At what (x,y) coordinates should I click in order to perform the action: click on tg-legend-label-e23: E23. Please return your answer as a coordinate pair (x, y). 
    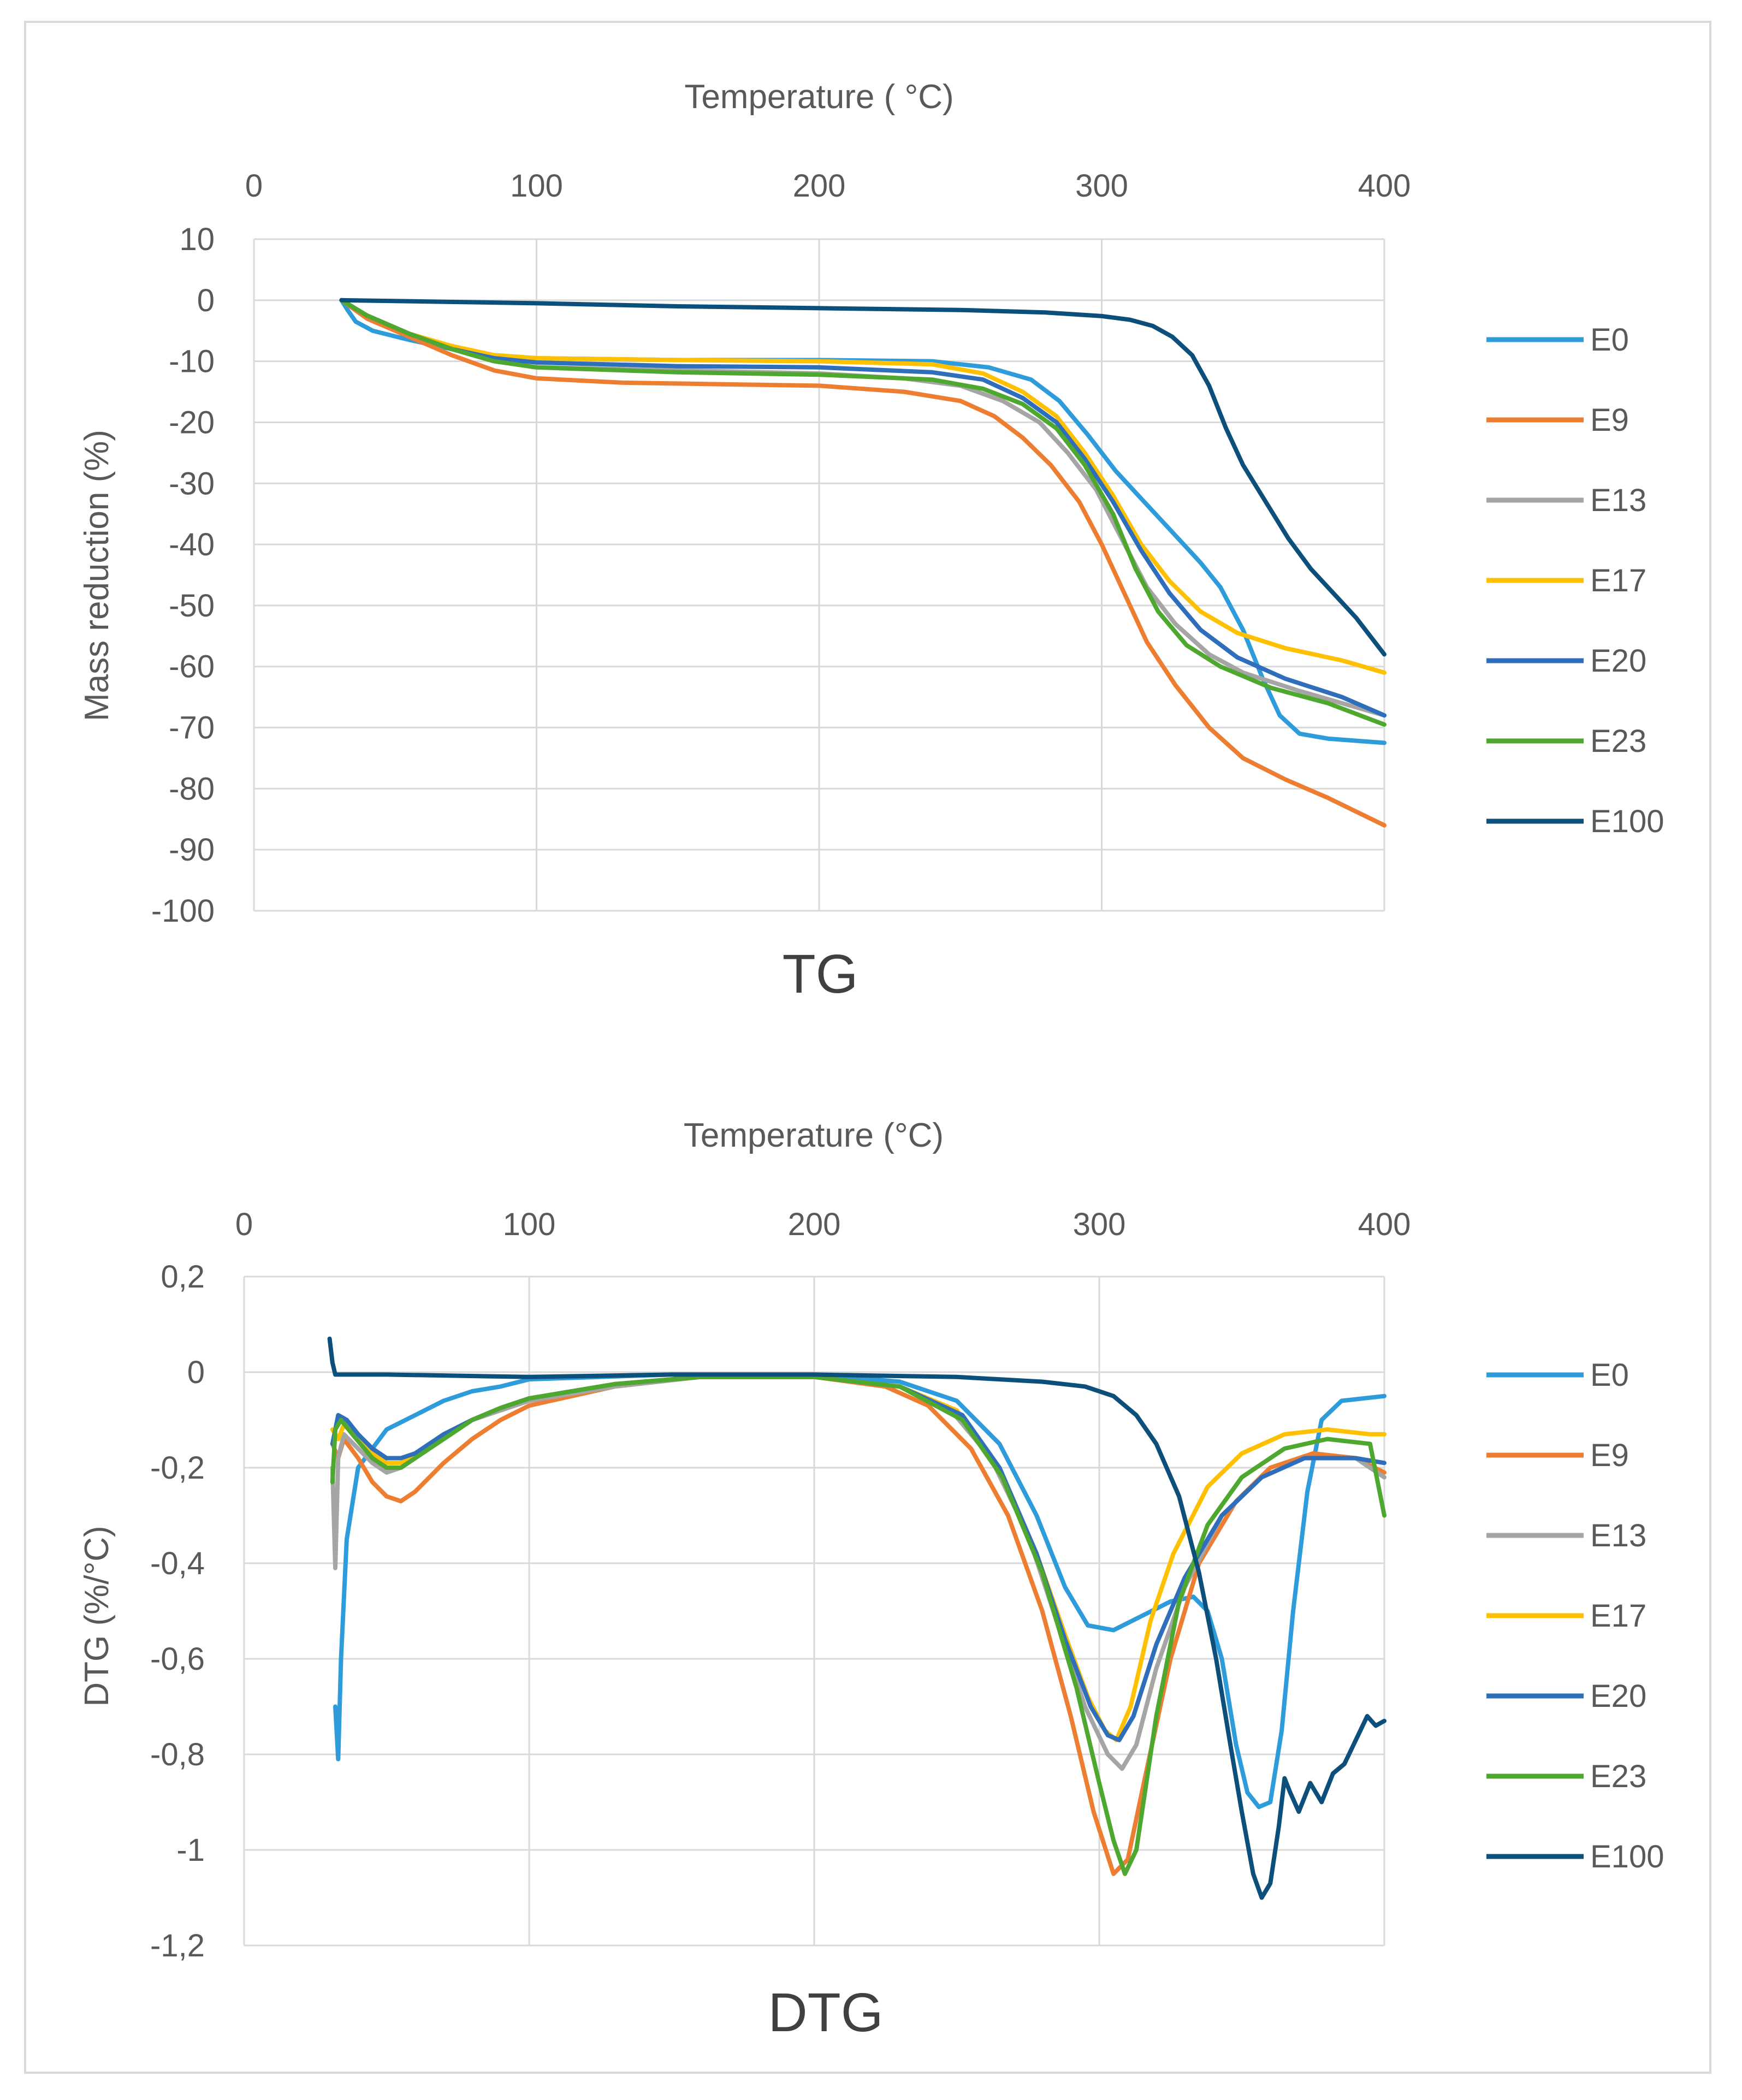
    Looking at the image, I should click on (1618, 741).